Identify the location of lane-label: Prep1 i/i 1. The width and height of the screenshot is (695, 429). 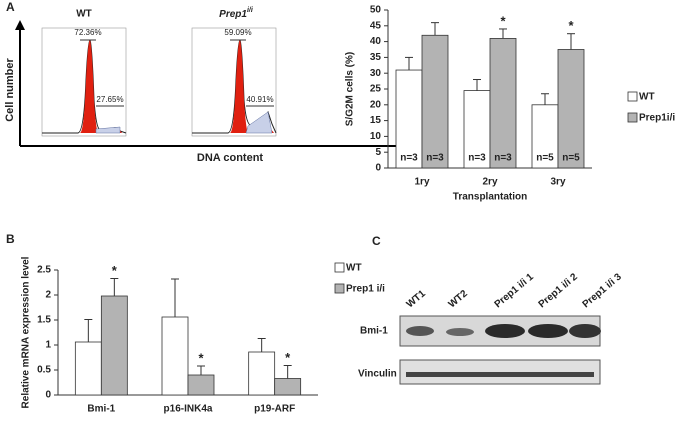
(515, 290).